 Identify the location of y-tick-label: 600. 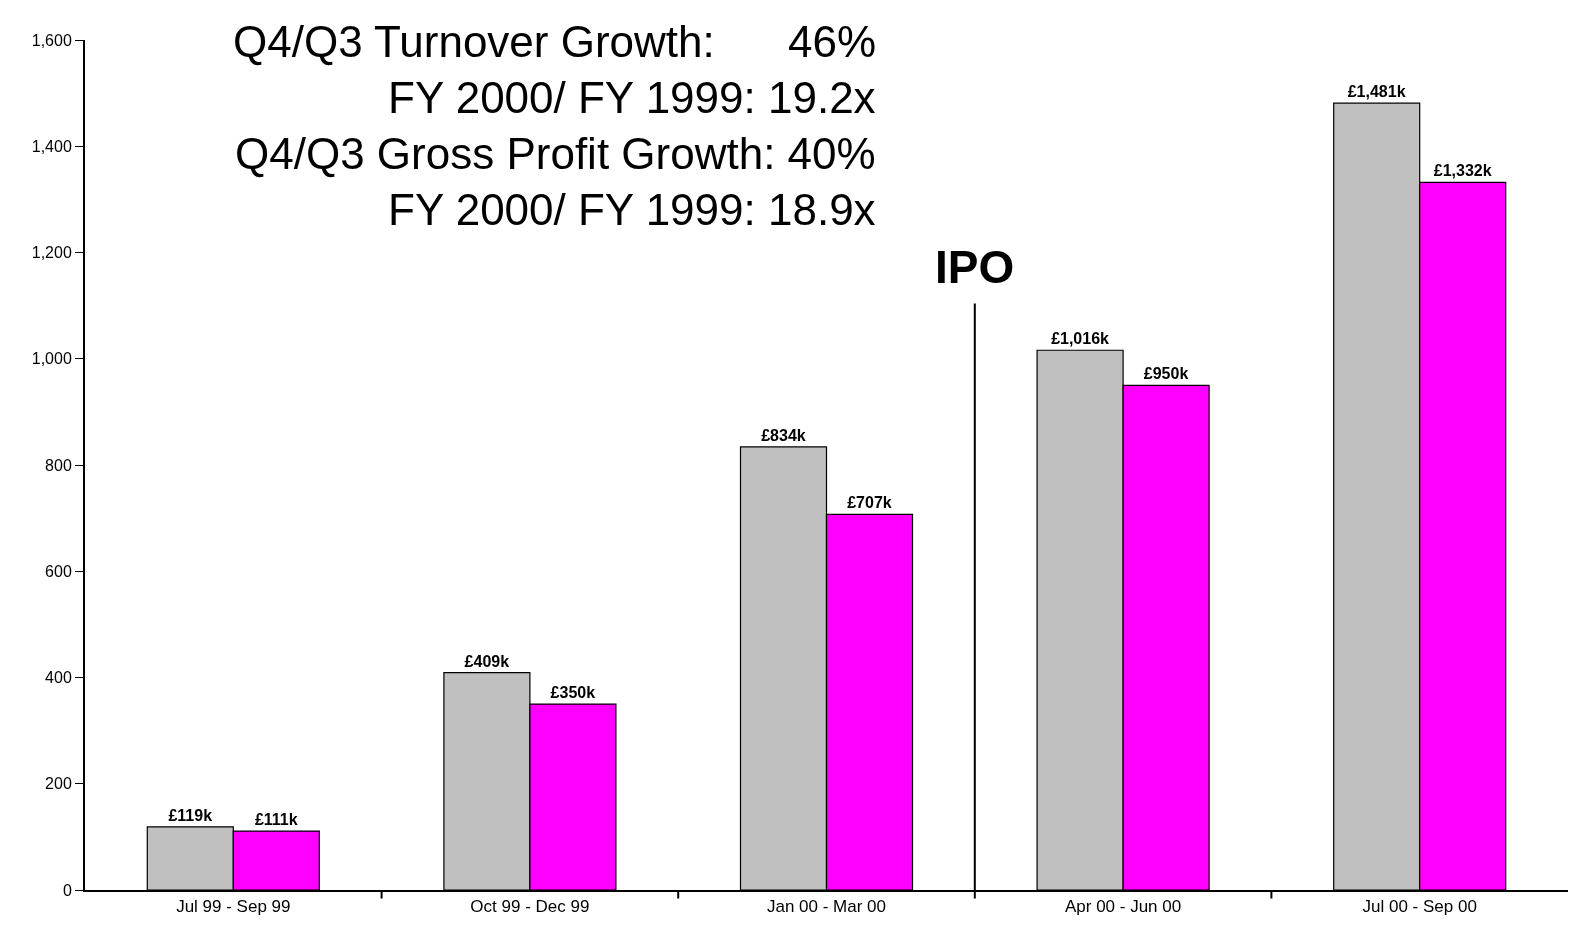
(58, 571).